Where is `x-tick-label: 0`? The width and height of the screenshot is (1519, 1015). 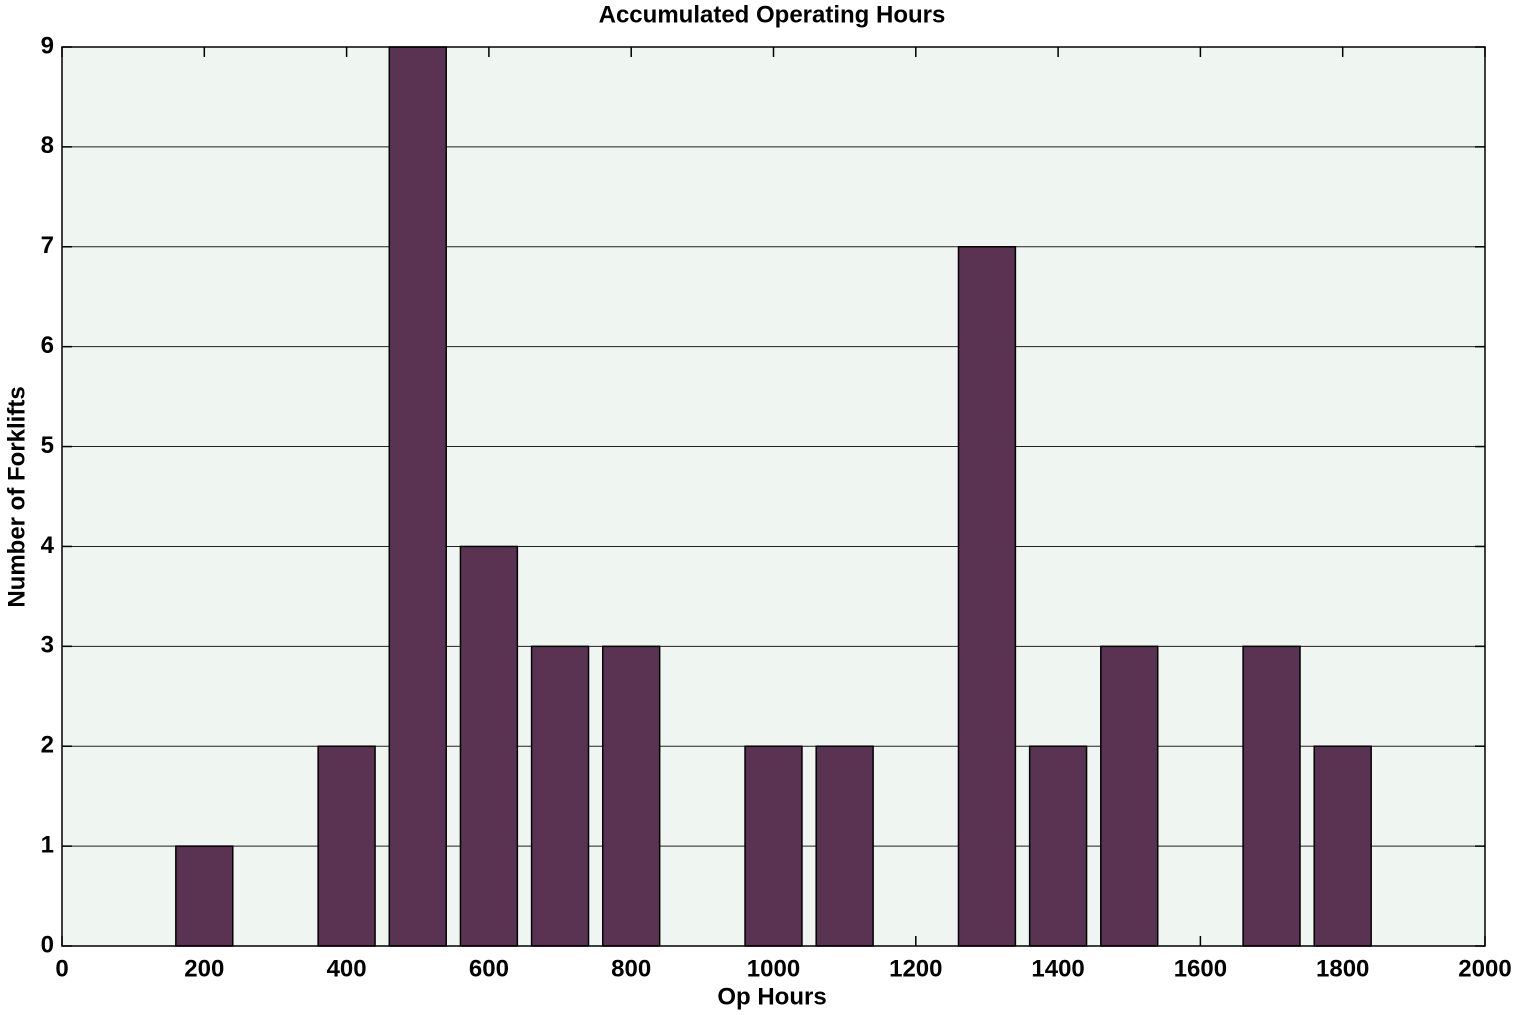 x-tick-label: 0 is located at coordinates (61, 968).